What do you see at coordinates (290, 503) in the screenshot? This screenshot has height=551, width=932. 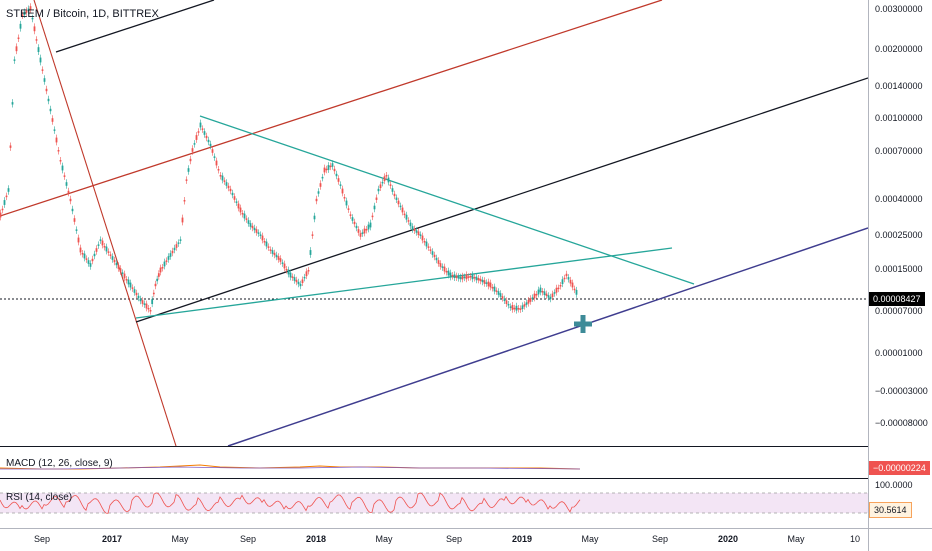 I see `rsi-line` at bounding box center [290, 503].